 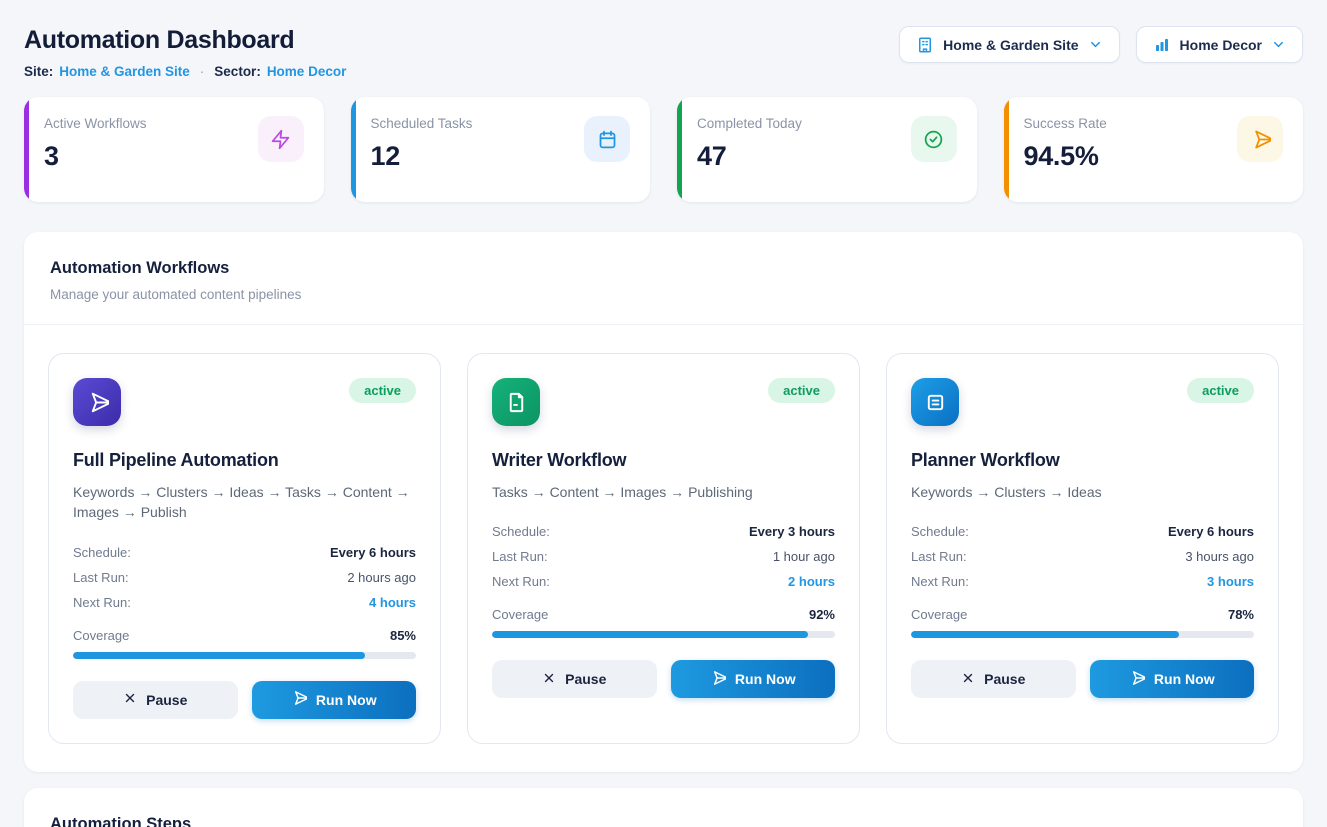 I want to click on stat-value: 47, so click(x=712, y=156).